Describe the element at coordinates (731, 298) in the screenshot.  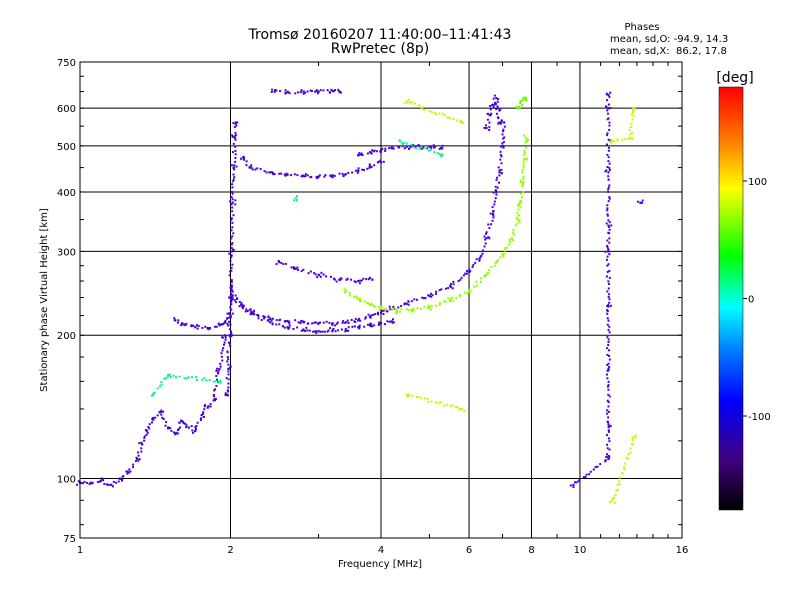
I see `colorbar` at that location.